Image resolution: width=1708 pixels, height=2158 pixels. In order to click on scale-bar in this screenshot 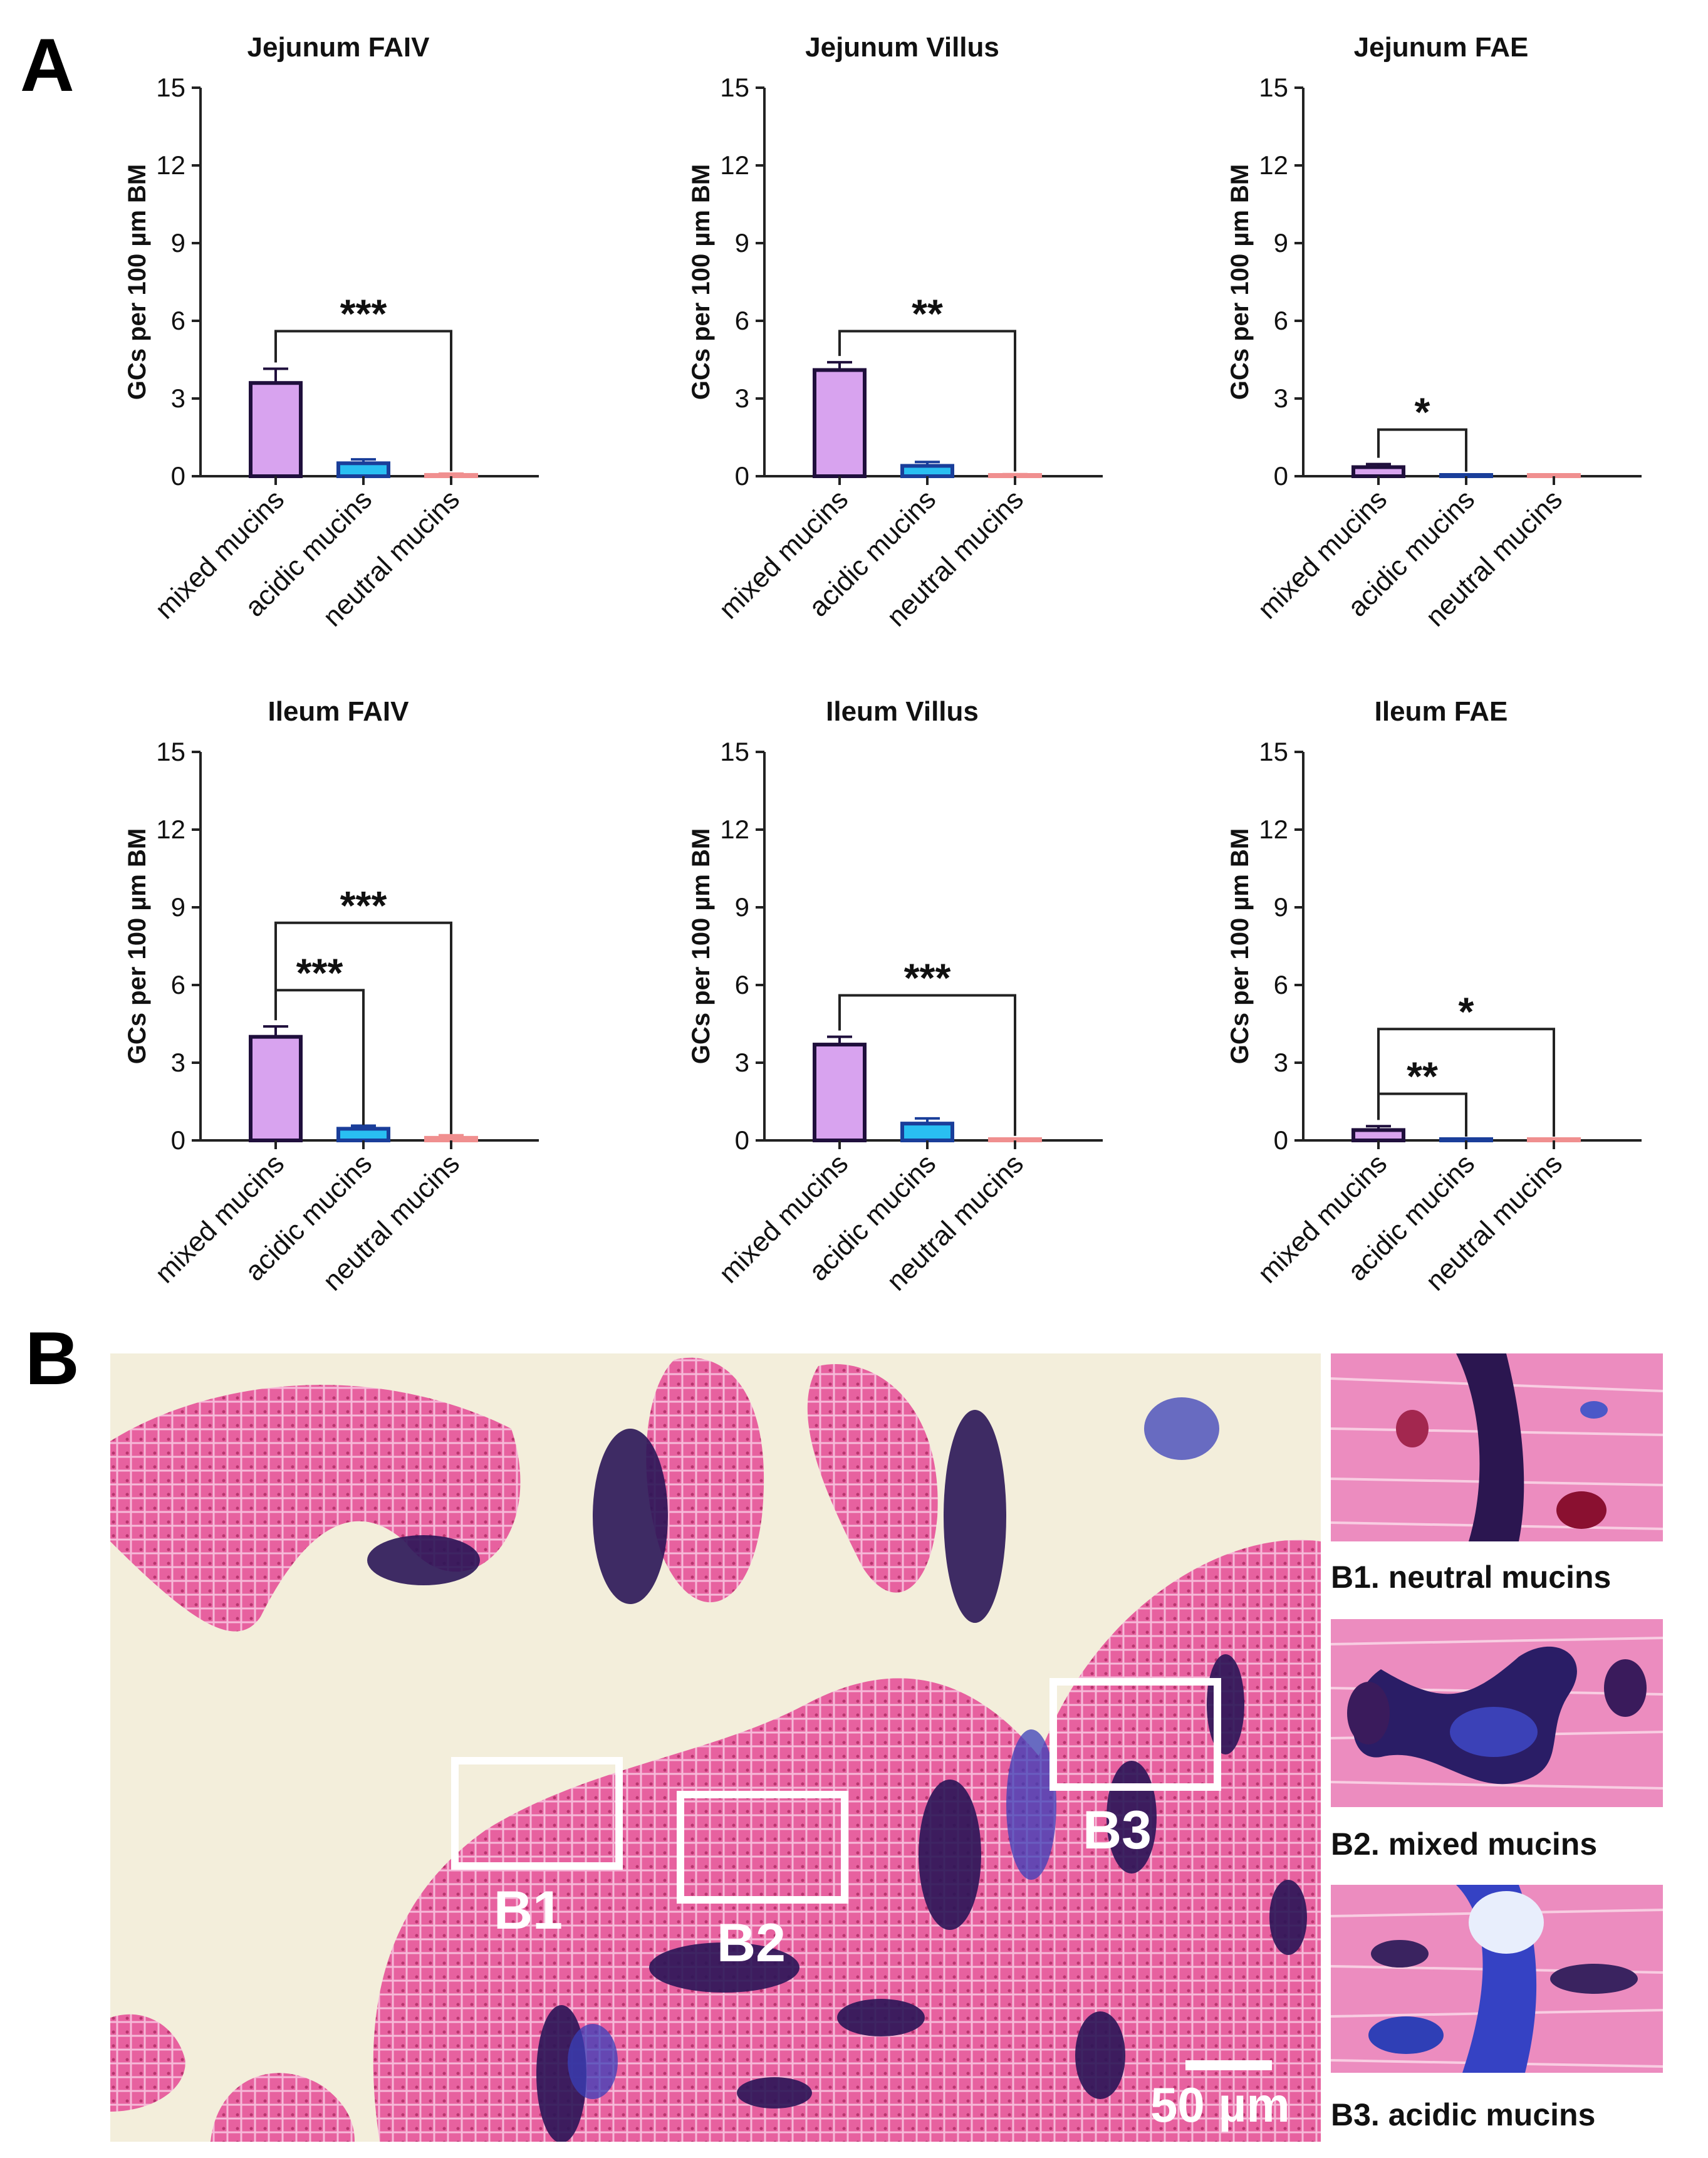, I will do `click(1228, 2065)`.